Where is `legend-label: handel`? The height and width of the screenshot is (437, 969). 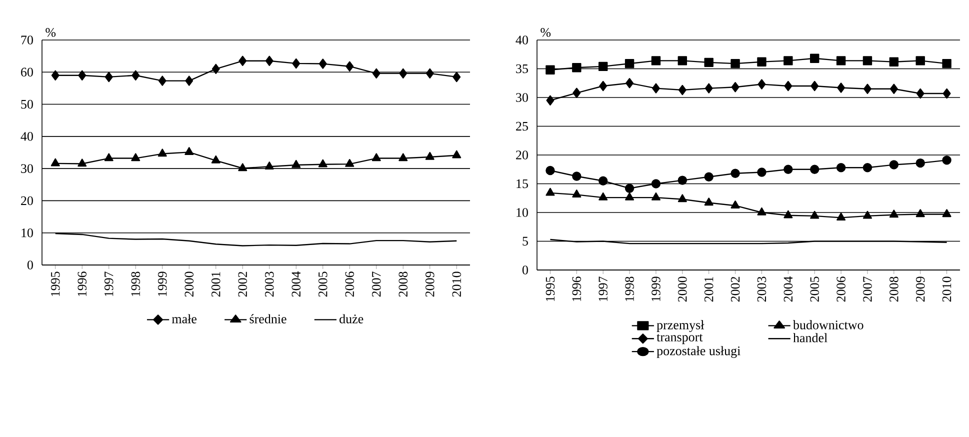
legend-label: handel is located at coordinates (810, 337).